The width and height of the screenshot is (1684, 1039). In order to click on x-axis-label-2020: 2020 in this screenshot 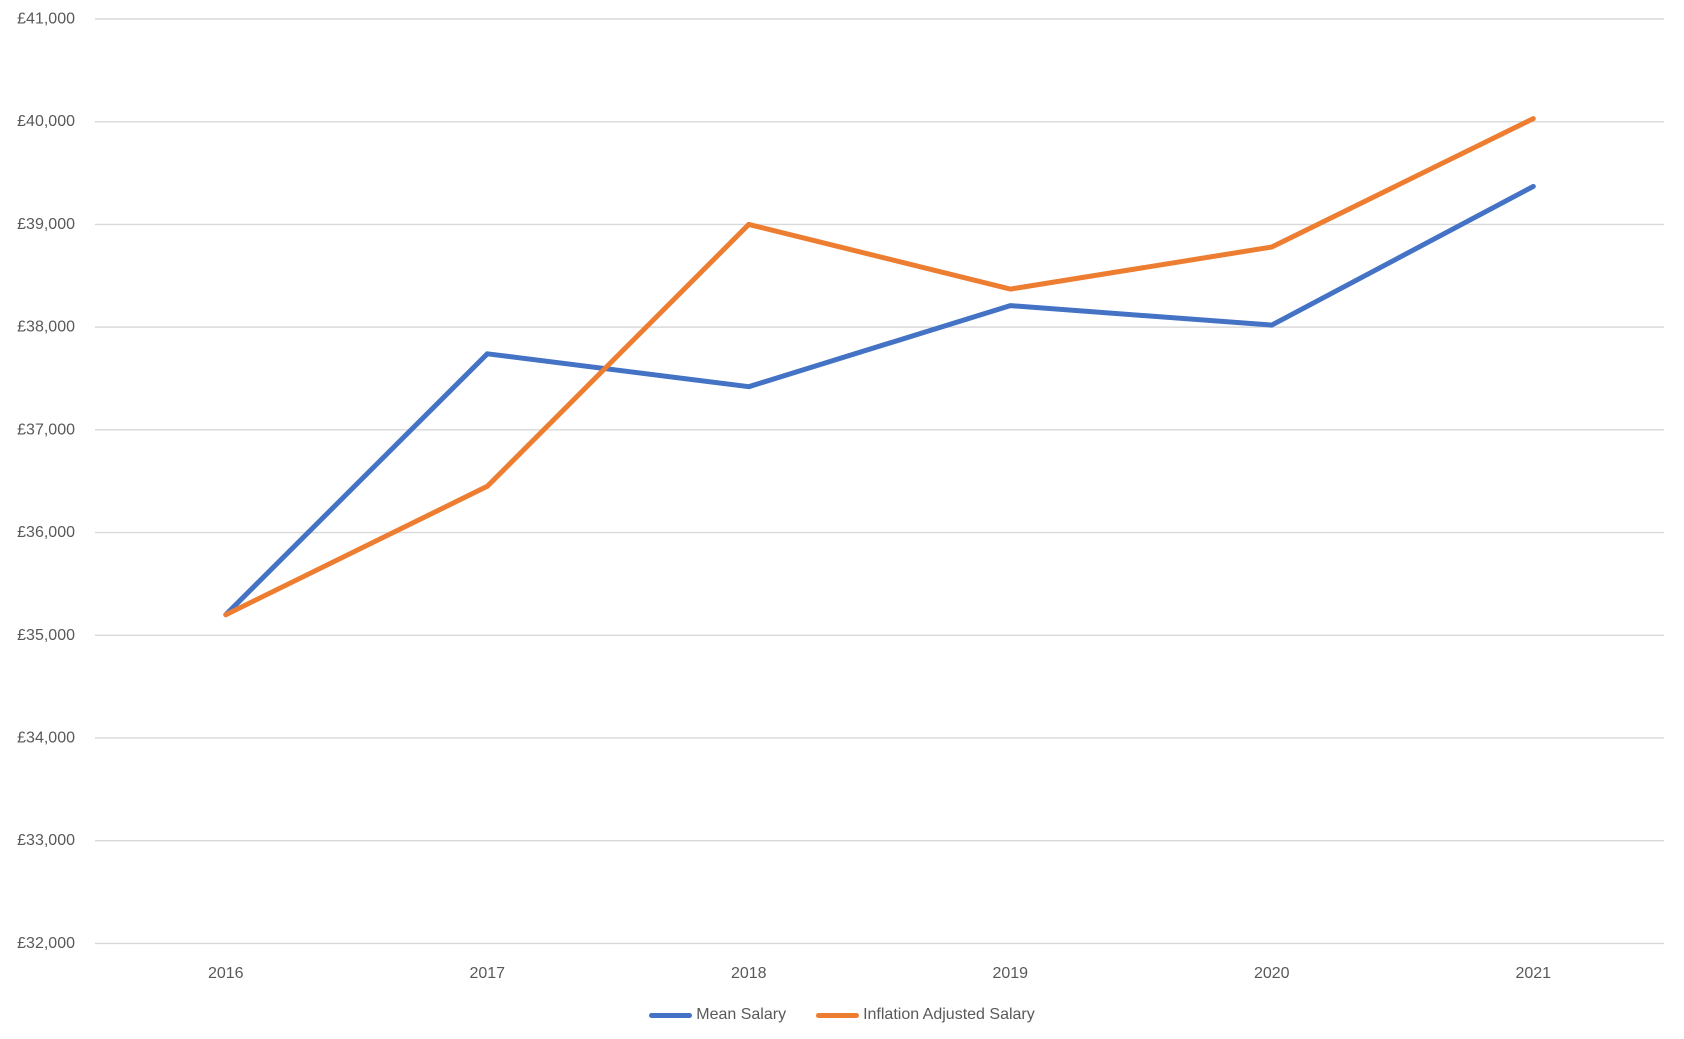, I will do `click(1272, 973)`.